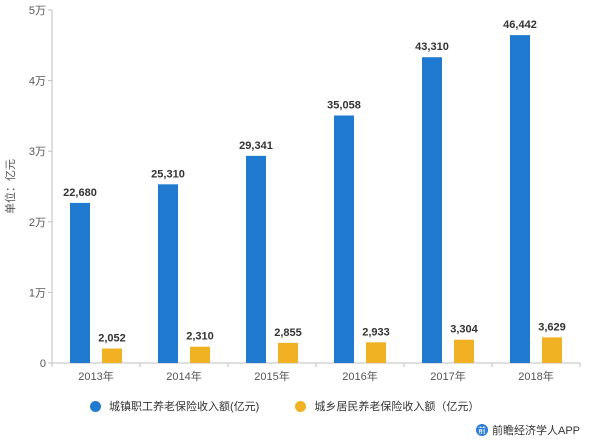 Image resolution: width=590 pixels, height=444 pixels. Describe the element at coordinates (447, 376) in the screenshot. I see `x-tick-label: 2017年` at that location.